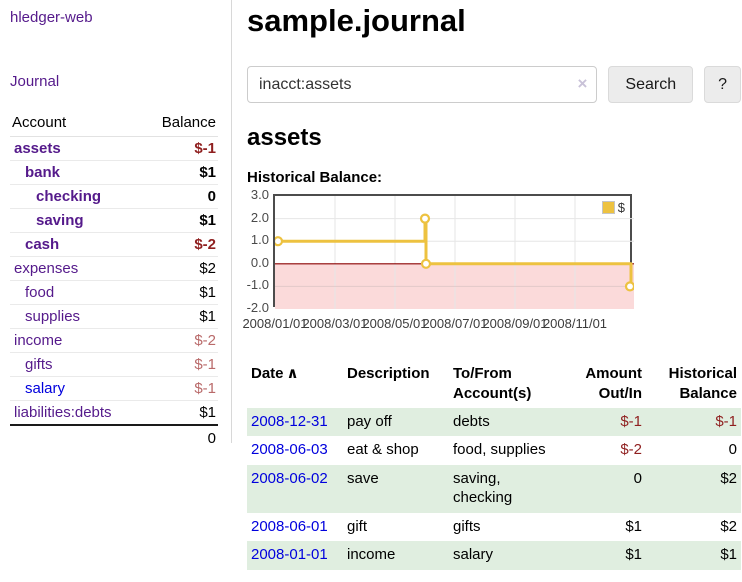  I want to click on x-tick-label: 2008/09/01, so click(515, 323).